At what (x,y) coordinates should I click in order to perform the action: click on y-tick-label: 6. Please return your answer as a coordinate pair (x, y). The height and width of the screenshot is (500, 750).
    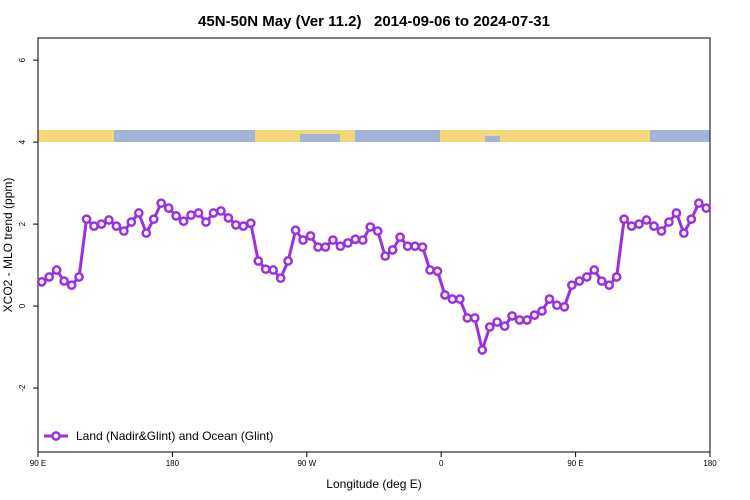
    Looking at the image, I should click on (22, 59).